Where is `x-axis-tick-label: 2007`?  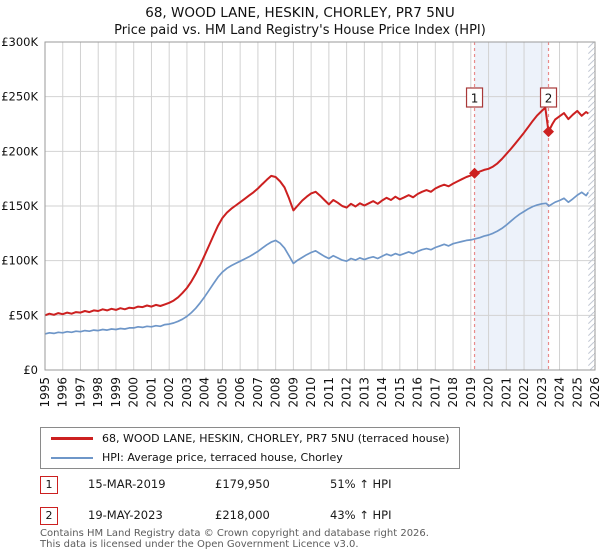 x-axis-tick-label: 2007 is located at coordinates (258, 392).